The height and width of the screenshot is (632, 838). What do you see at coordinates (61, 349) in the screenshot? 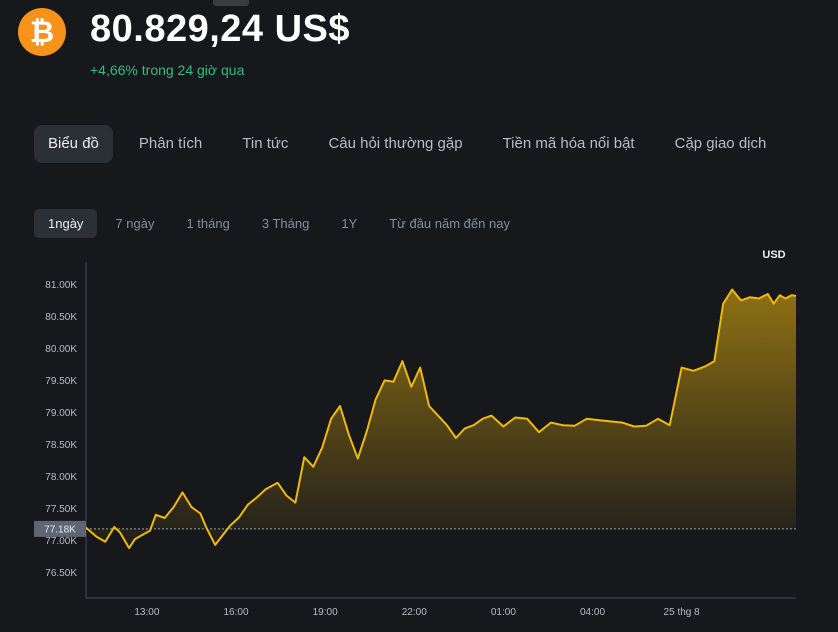
I see `y-tick-label: 80.00K` at bounding box center [61, 349].